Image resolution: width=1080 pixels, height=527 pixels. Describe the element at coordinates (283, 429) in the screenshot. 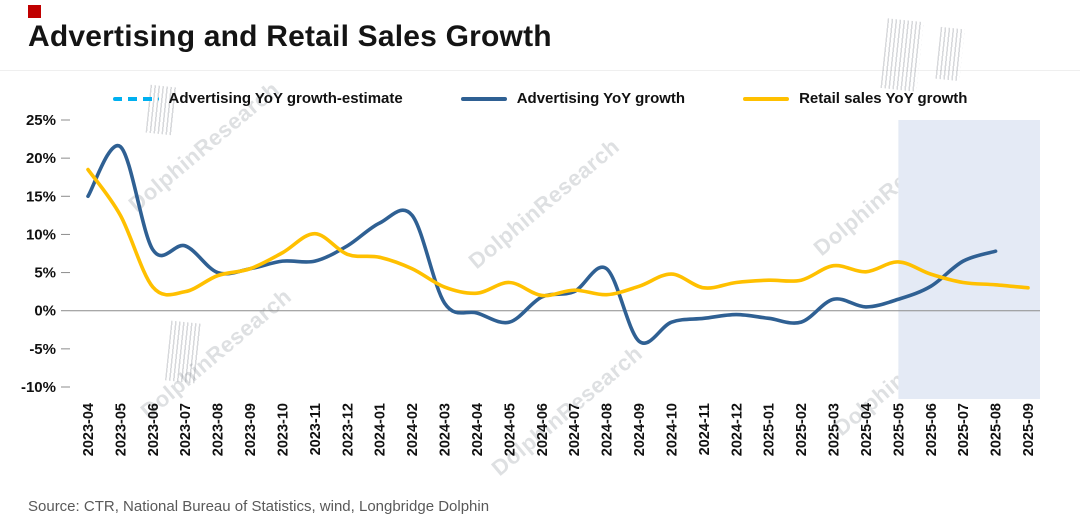

I see `x-tick-label: 2023-10` at that location.